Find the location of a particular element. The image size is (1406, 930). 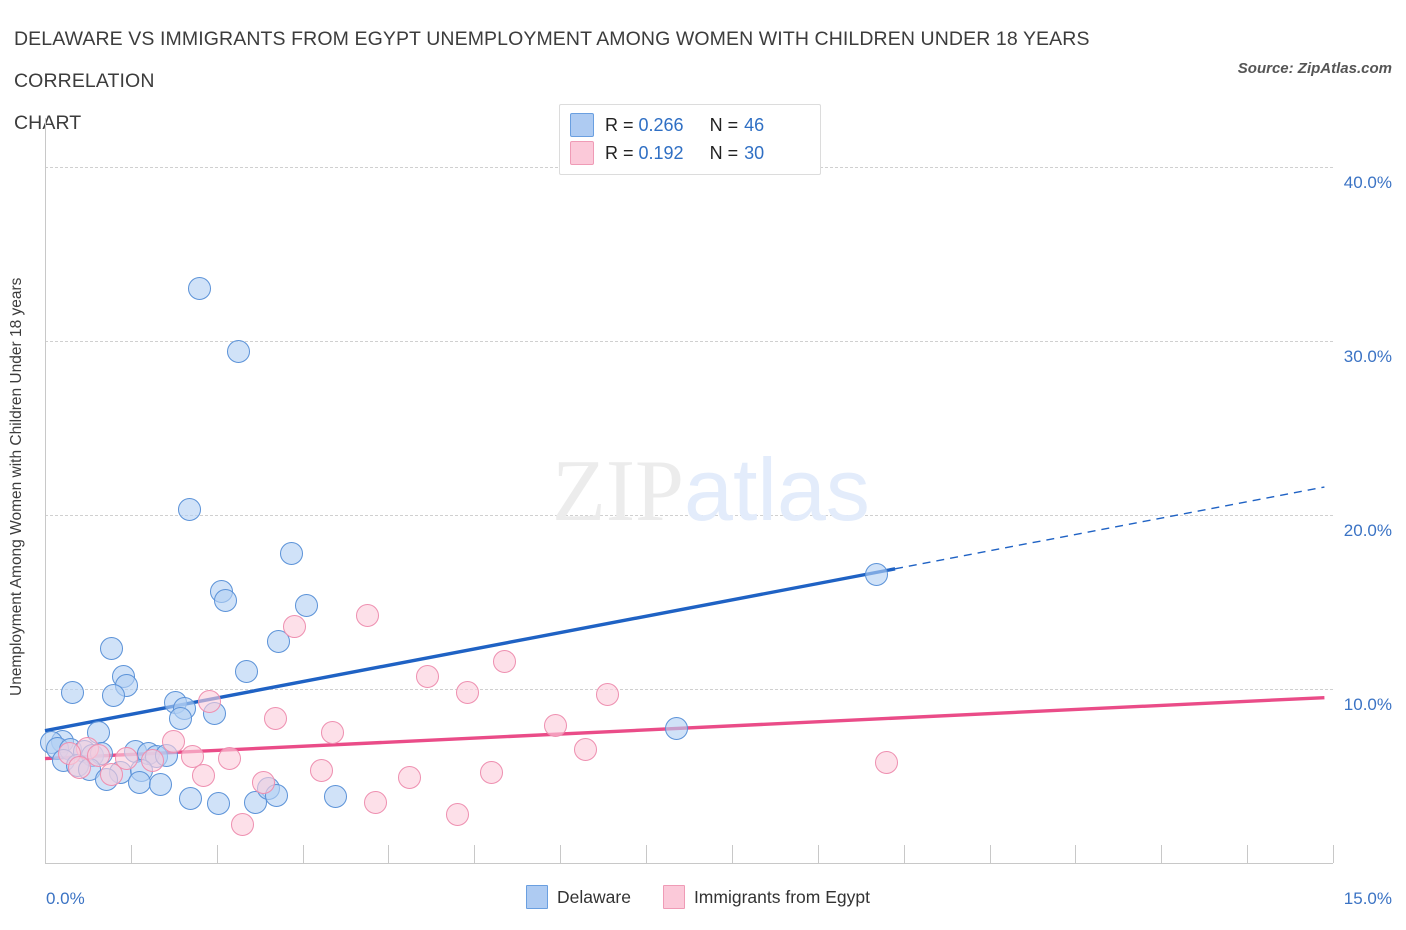

n-value-delaware: 46 is located at coordinates (754, 124).